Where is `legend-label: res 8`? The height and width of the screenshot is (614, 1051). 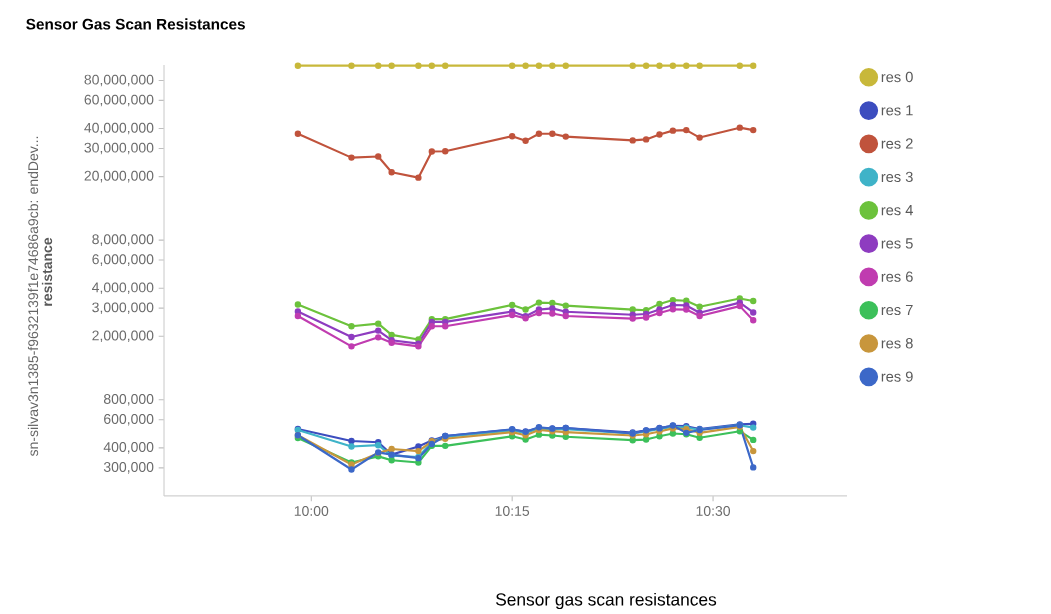 legend-label: res 8 is located at coordinates (897, 343).